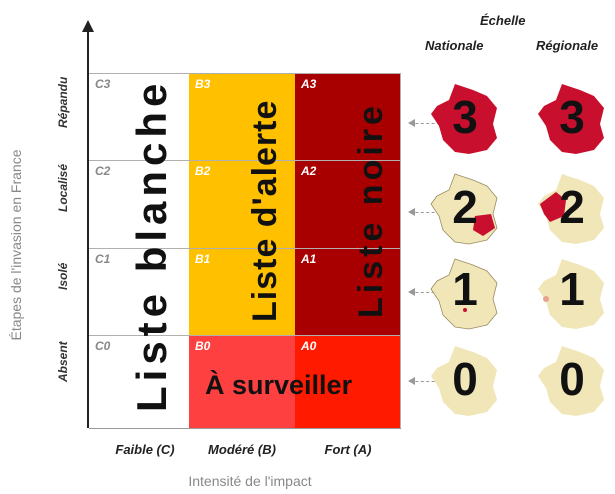 This screenshot has width=615, height=494. Describe the element at coordinates (250, 481) in the screenshot. I see `x-axis-title: Intensité de l'impact` at that location.